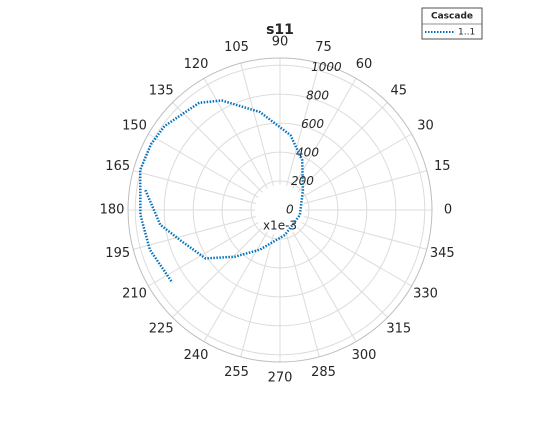 The height and width of the screenshot is (424, 560). I want to click on theta-tick-label: 105, so click(236, 47).